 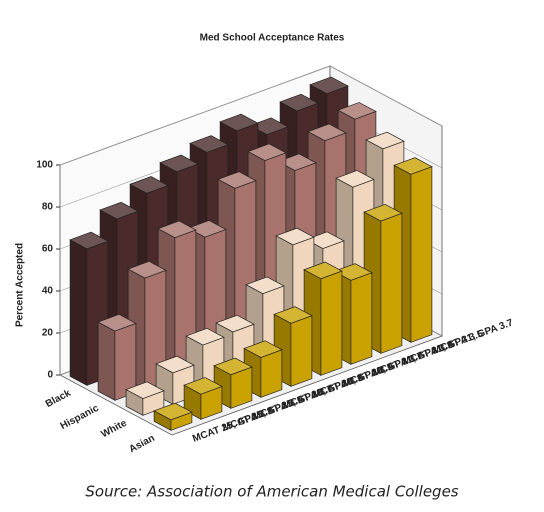 I want to click on y-tick-label: 20, so click(x=48, y=333).